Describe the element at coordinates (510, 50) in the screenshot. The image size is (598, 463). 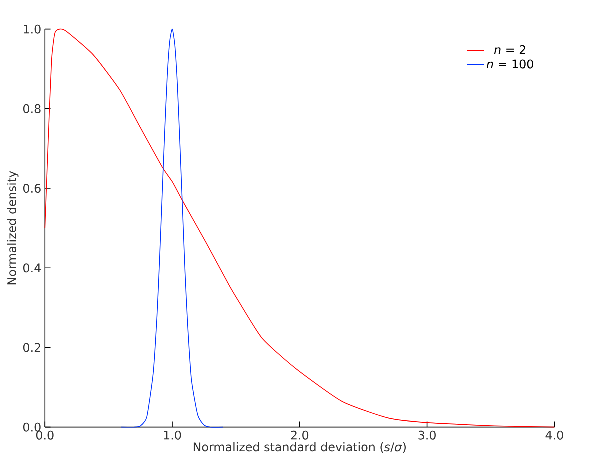
I see `legend-label: n = 2` at that location.